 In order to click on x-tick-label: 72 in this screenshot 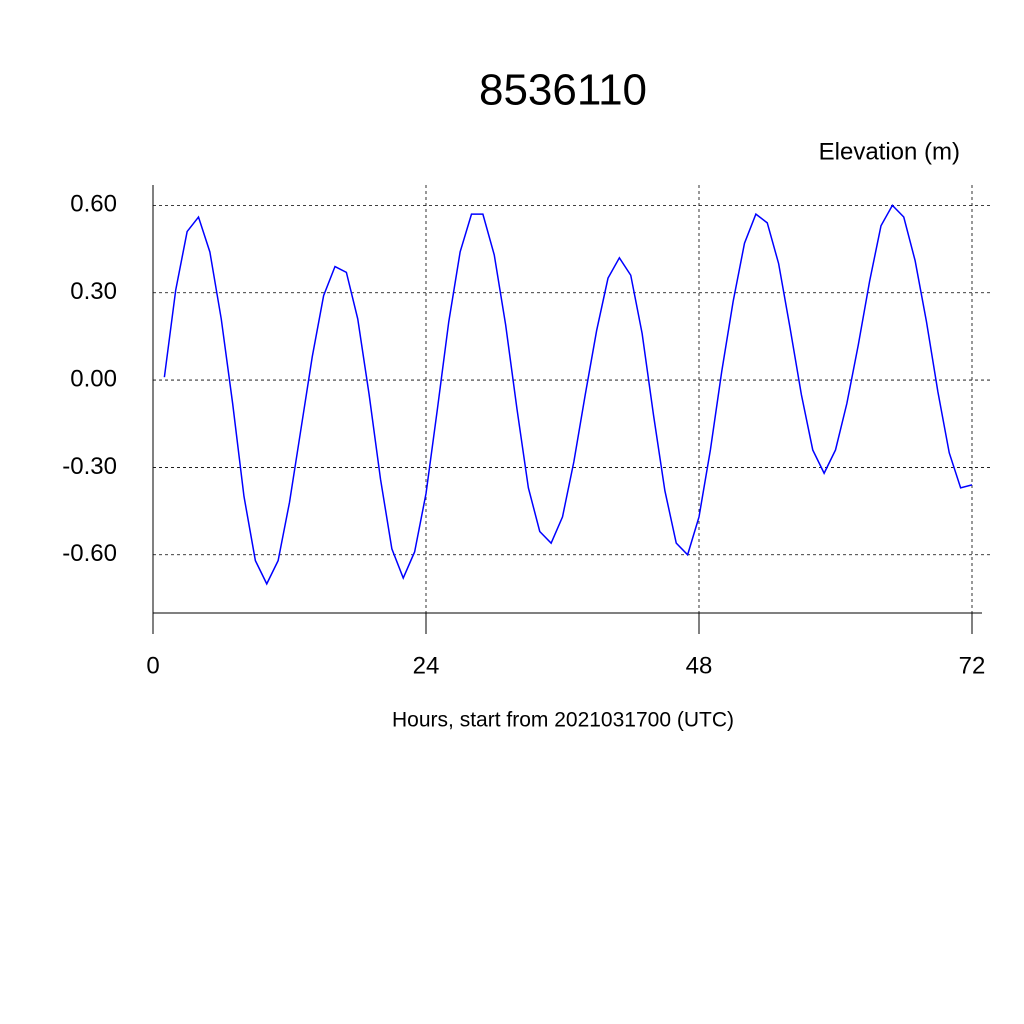, I will do `click(972, 665)`.